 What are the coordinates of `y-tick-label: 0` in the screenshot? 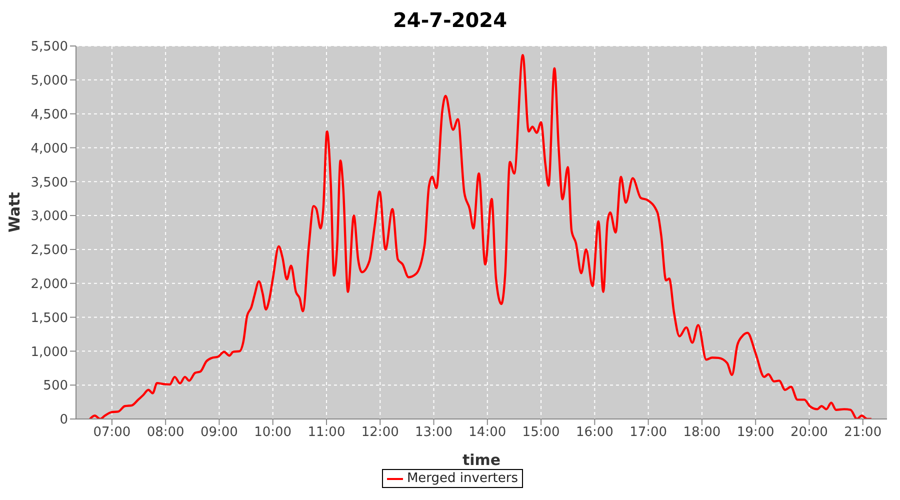 It's located at (64, 420).